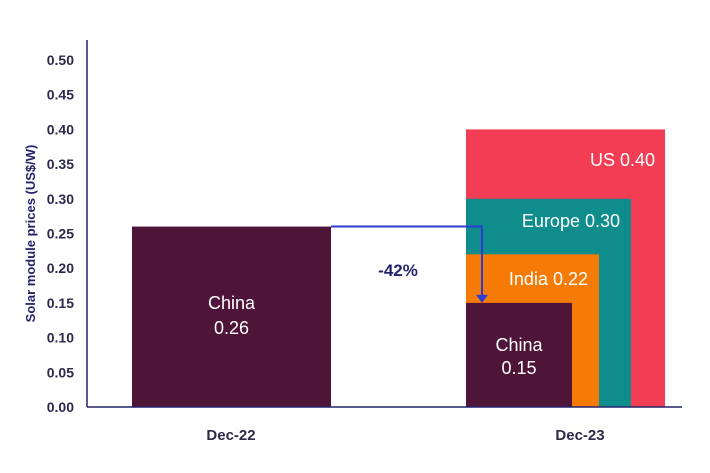 This screenshot has width=710, height=473. Describe the element at coordinates (482, 298) in the screenshot. I see `decline-arrow-head` at that location.